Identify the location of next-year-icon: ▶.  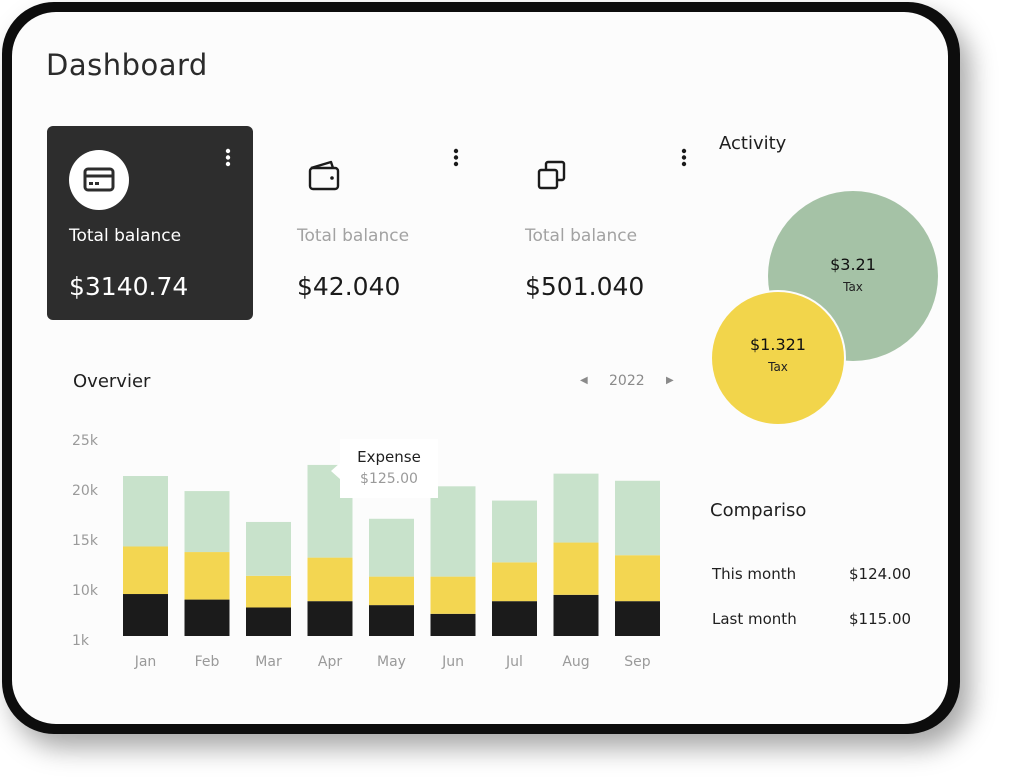
(670, 380).